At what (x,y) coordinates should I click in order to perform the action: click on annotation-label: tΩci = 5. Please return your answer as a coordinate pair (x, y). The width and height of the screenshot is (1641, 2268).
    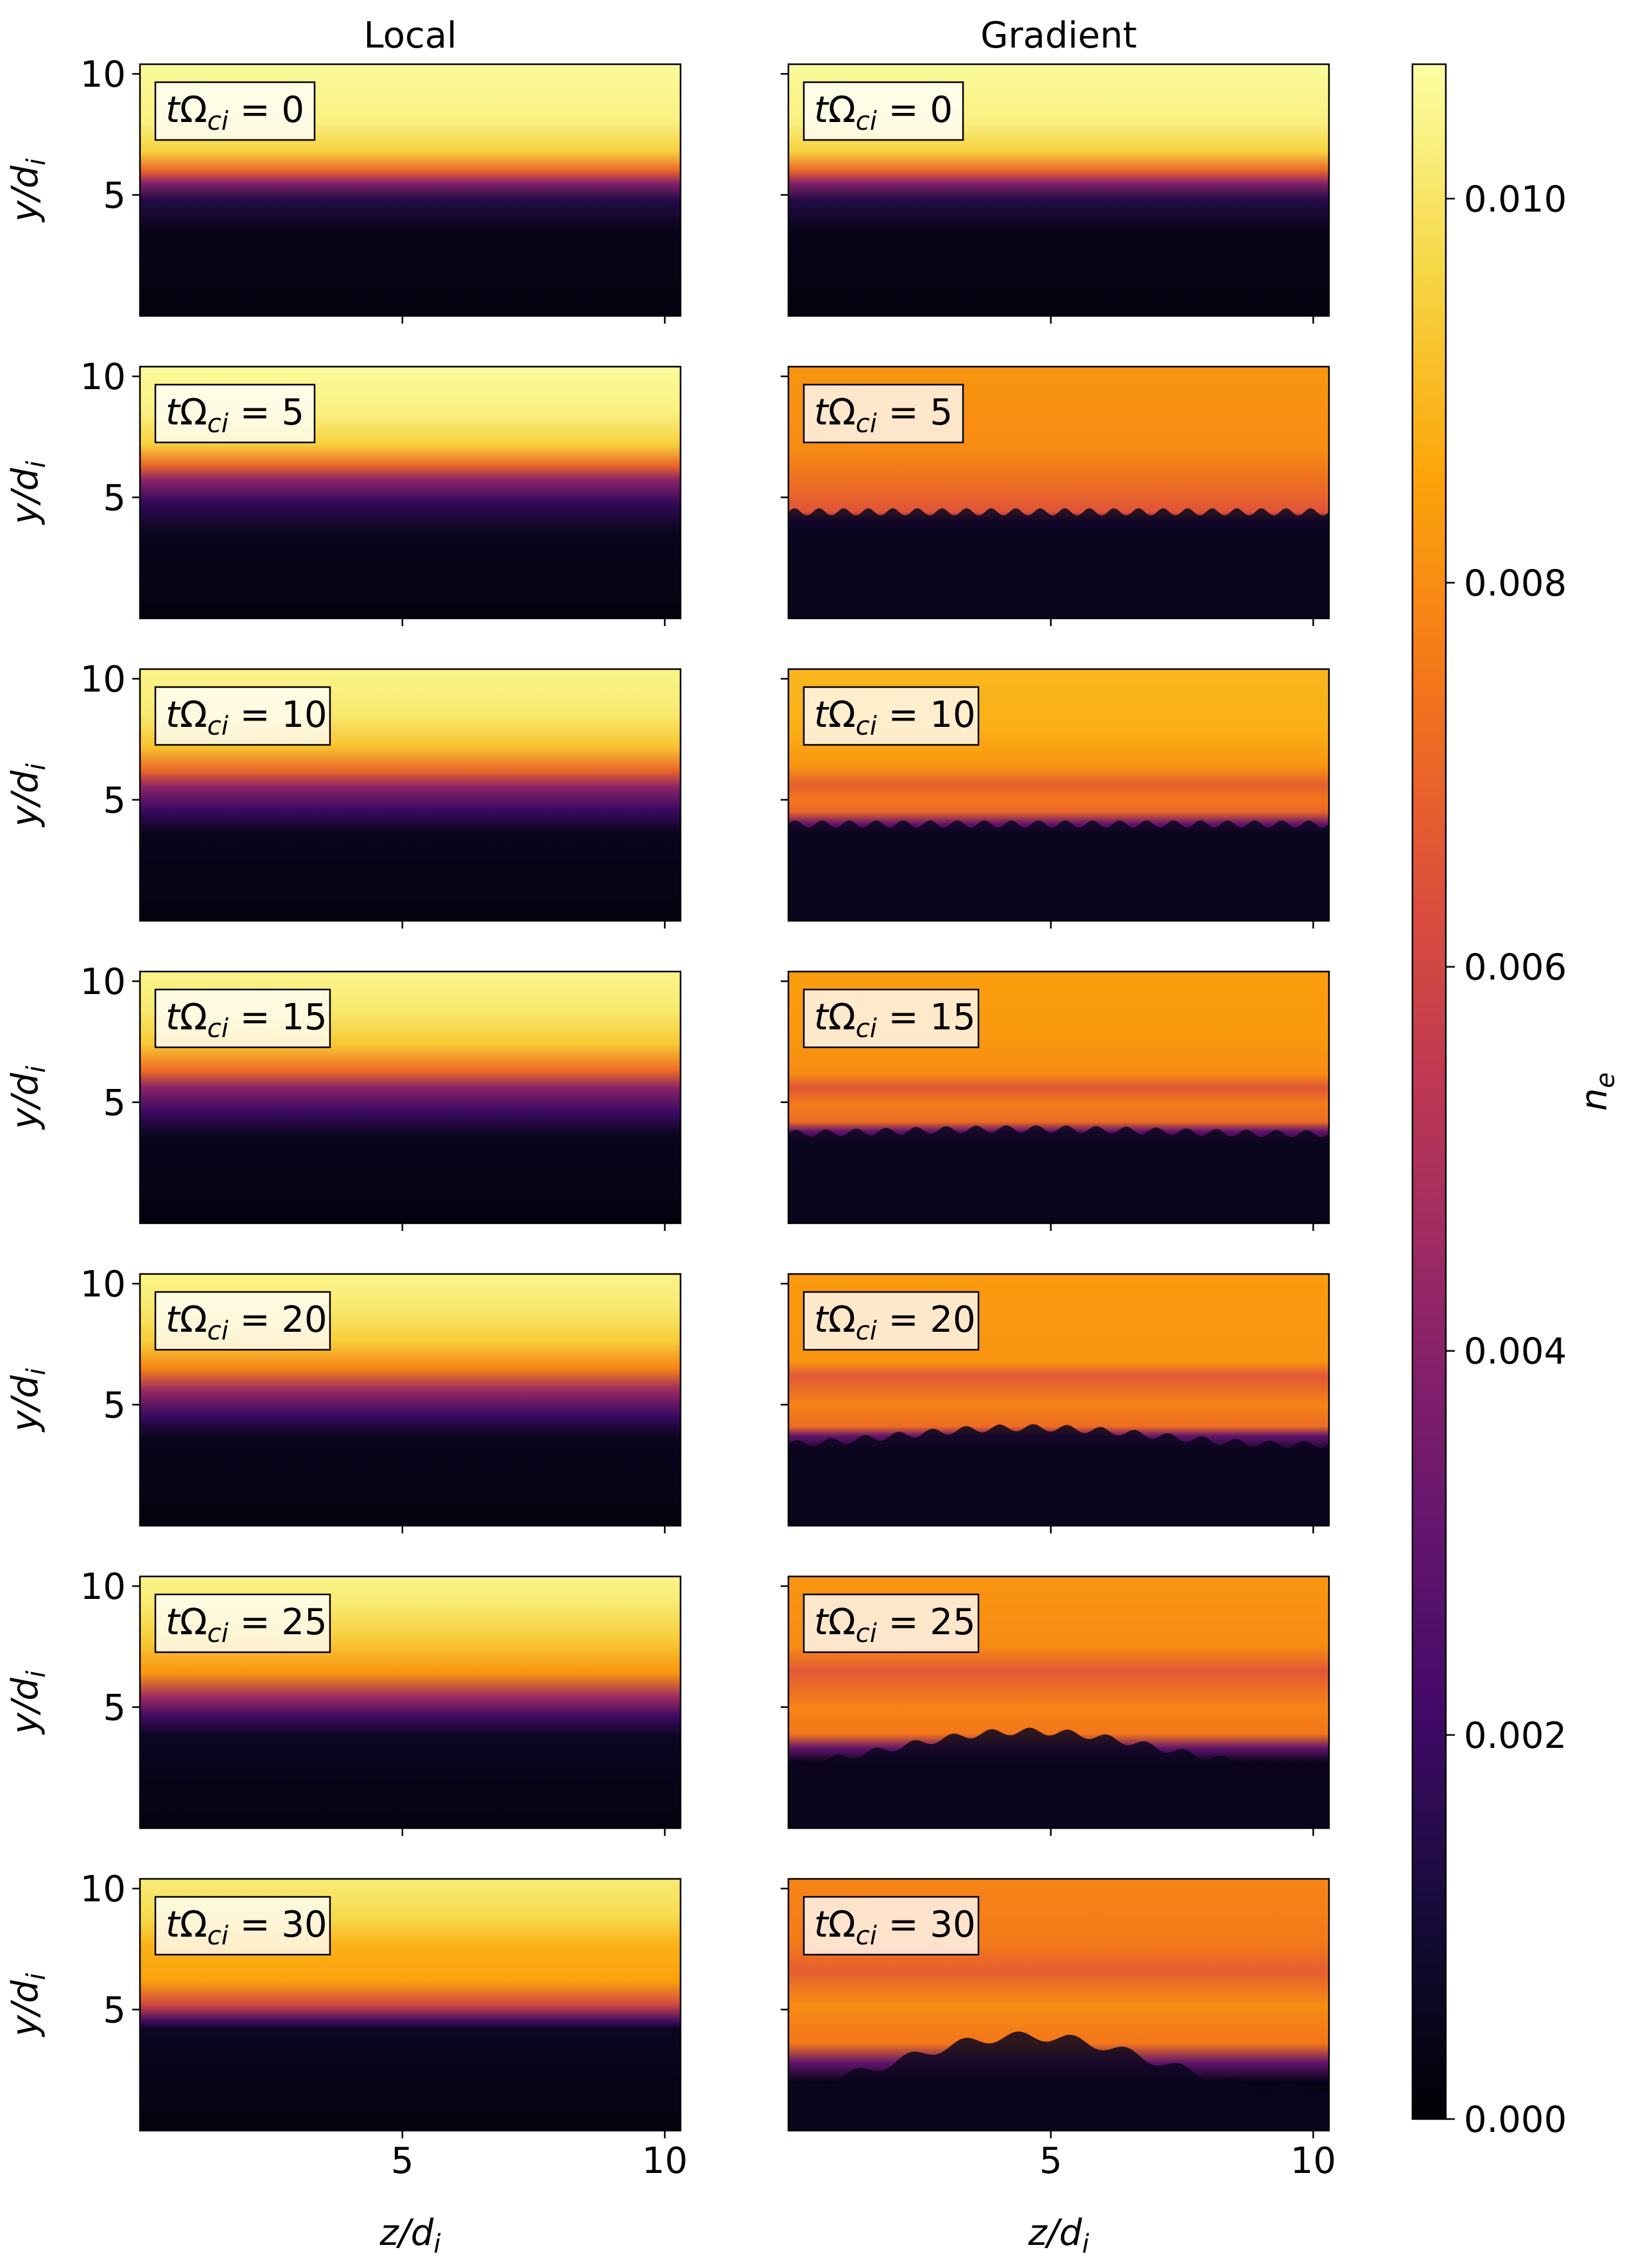
    Looking at the image, I should click on (883, 415).